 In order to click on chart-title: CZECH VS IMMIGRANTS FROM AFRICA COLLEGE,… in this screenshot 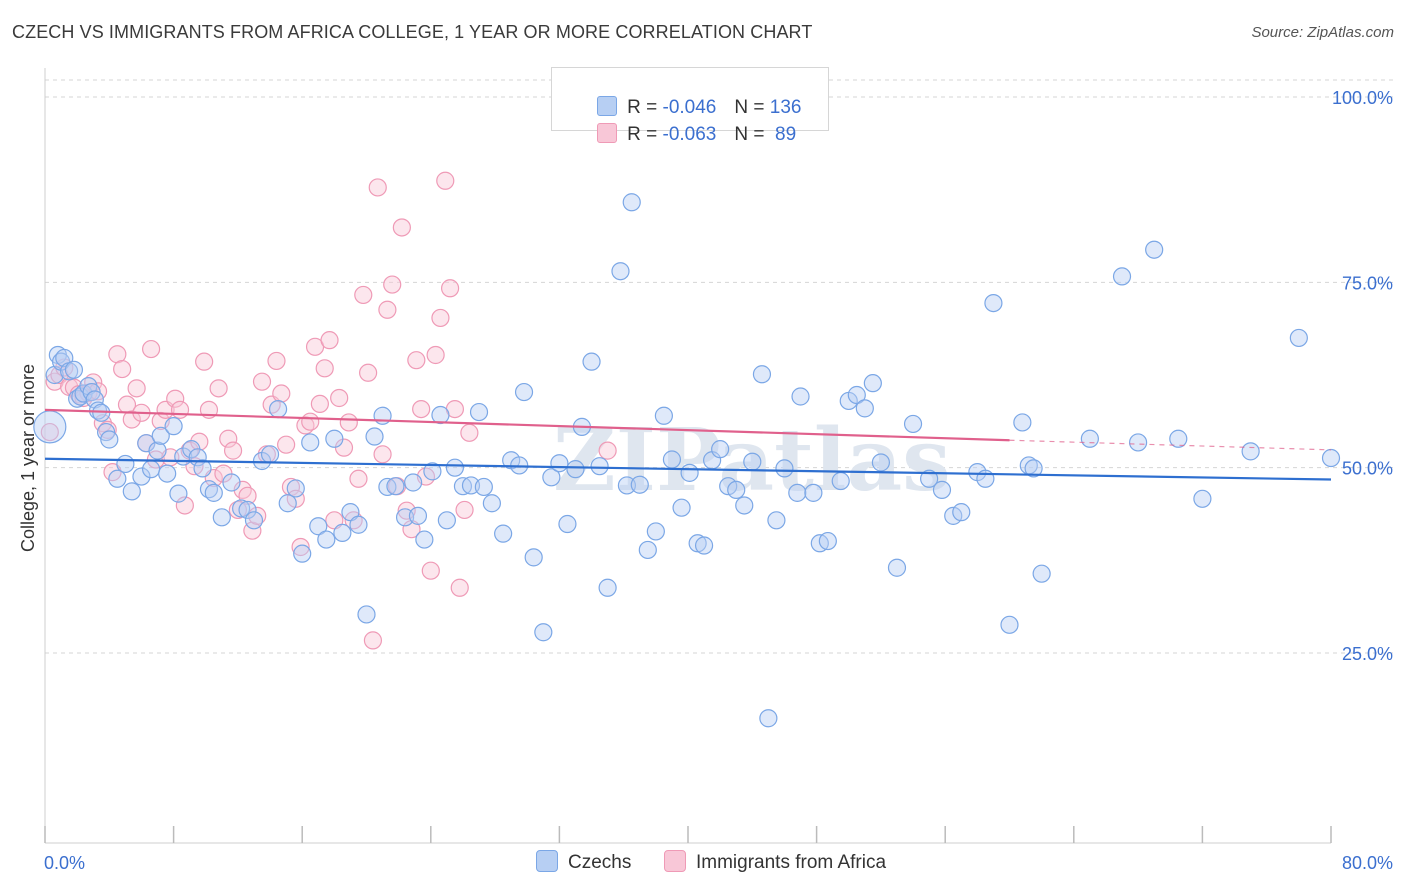, I will do `click(412, 32)`.